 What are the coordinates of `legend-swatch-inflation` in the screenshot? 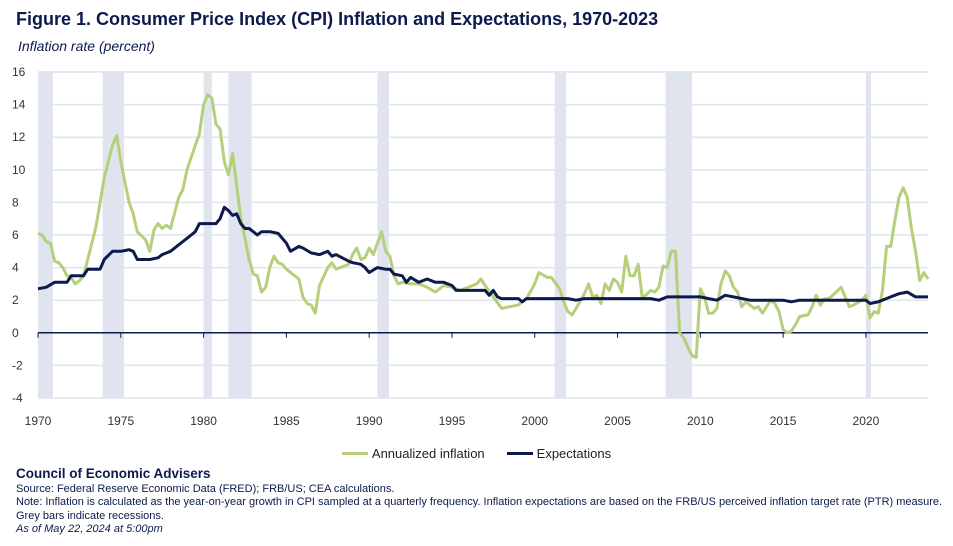 It's located at (354, 453).